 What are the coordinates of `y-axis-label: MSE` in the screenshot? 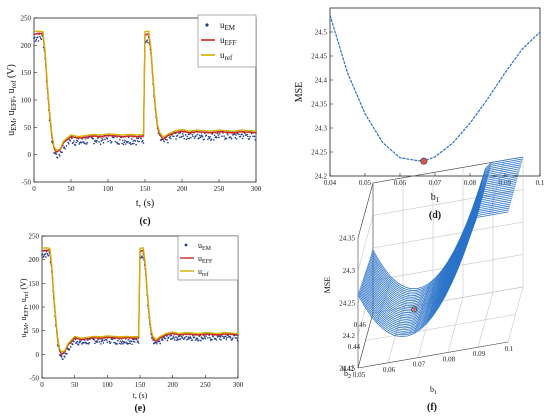 It's located at (299, 92).